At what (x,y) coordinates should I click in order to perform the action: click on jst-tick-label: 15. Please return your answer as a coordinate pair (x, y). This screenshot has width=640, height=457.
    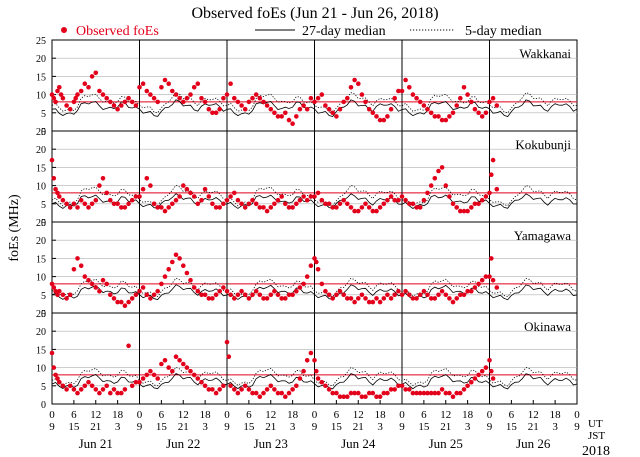
    Looking at the image, I should click on (162, 427).